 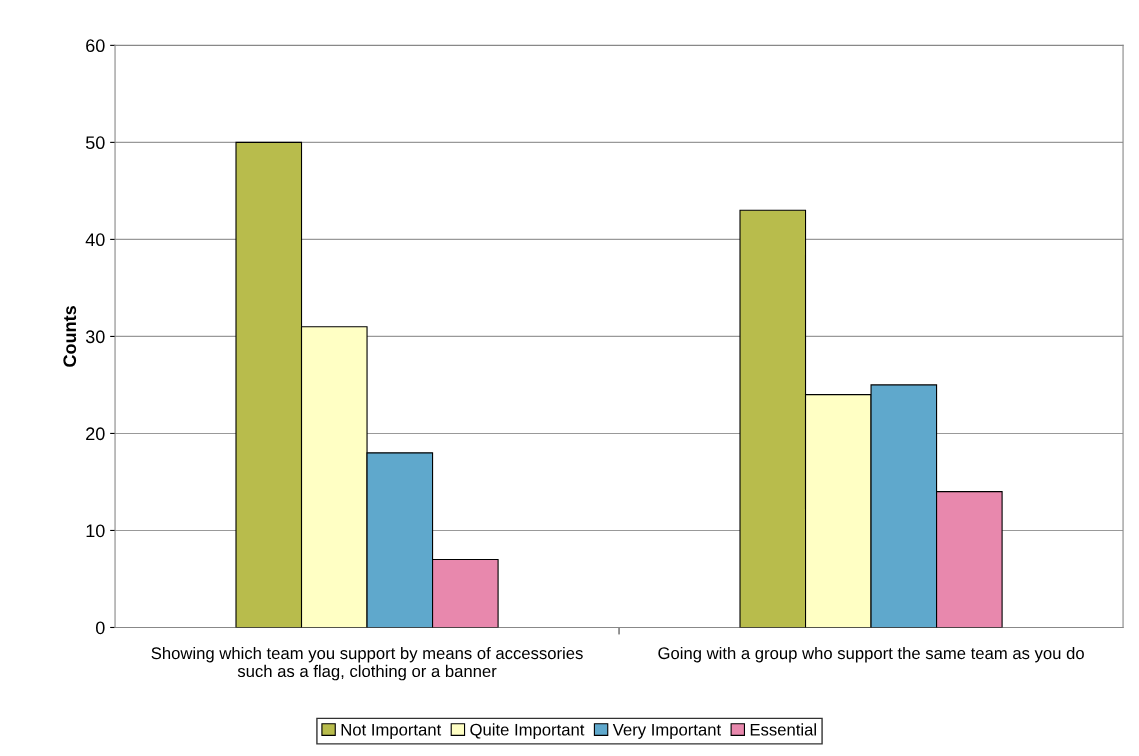 I want to click on legend-label: Essential, so click(x=783, y=729).